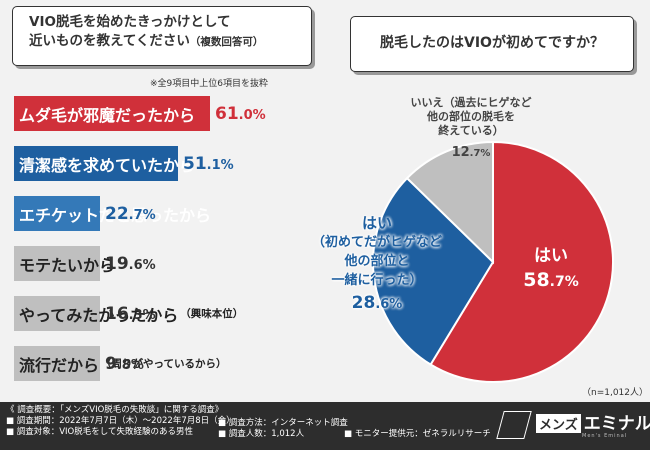  What do you see at coordinates (99, 432) in the screenshot?
I see `survey-target: ■ 調査対象：VIO脱毛をして失敗経験のある男性` at bounding box center [99, 432].